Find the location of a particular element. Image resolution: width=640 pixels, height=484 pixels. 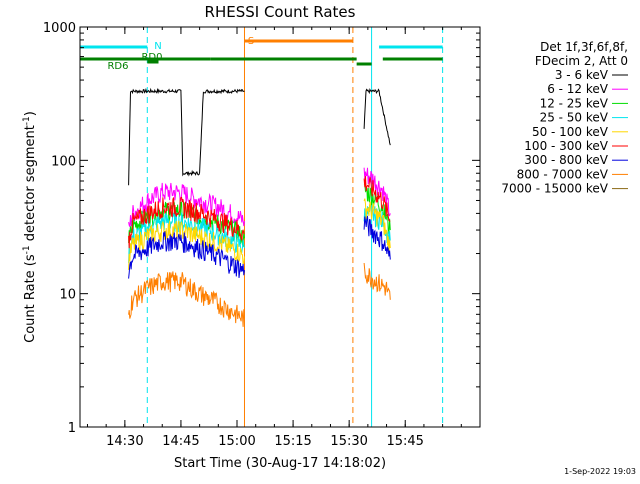

x-tick-label: 14:45 is located at coordinates (180, 441).